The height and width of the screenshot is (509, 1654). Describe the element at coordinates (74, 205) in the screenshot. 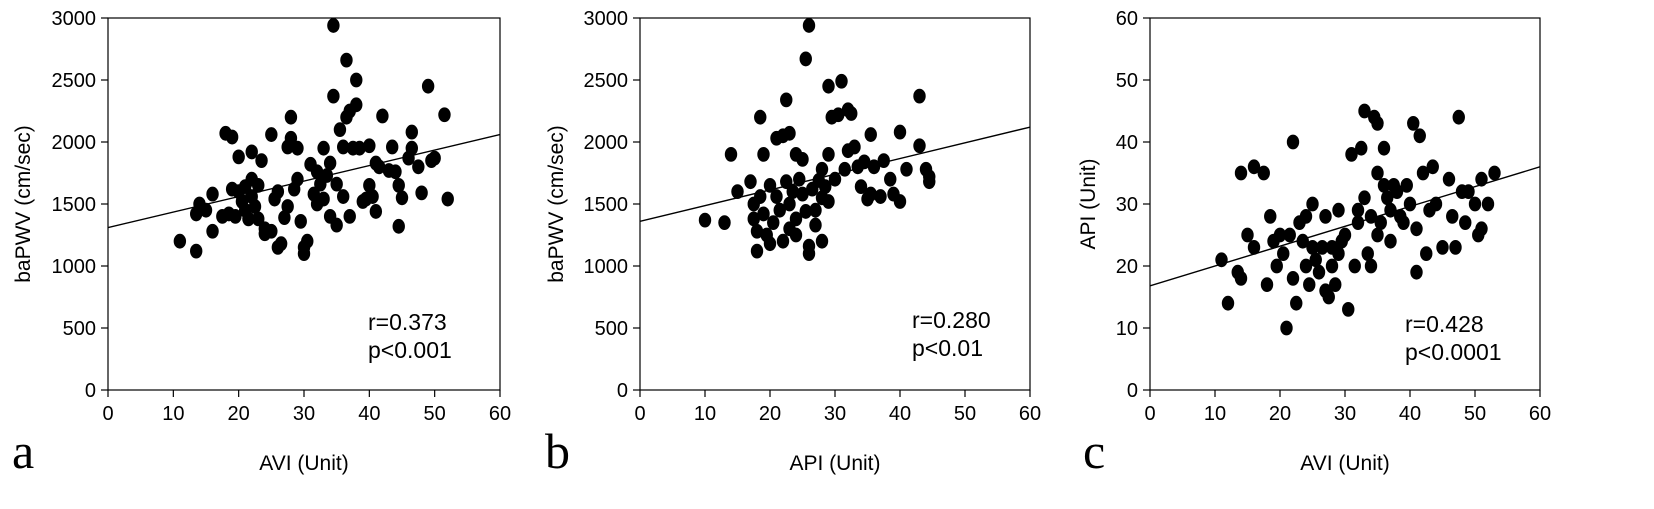

I see `y-tick-label: 1500` at that location.